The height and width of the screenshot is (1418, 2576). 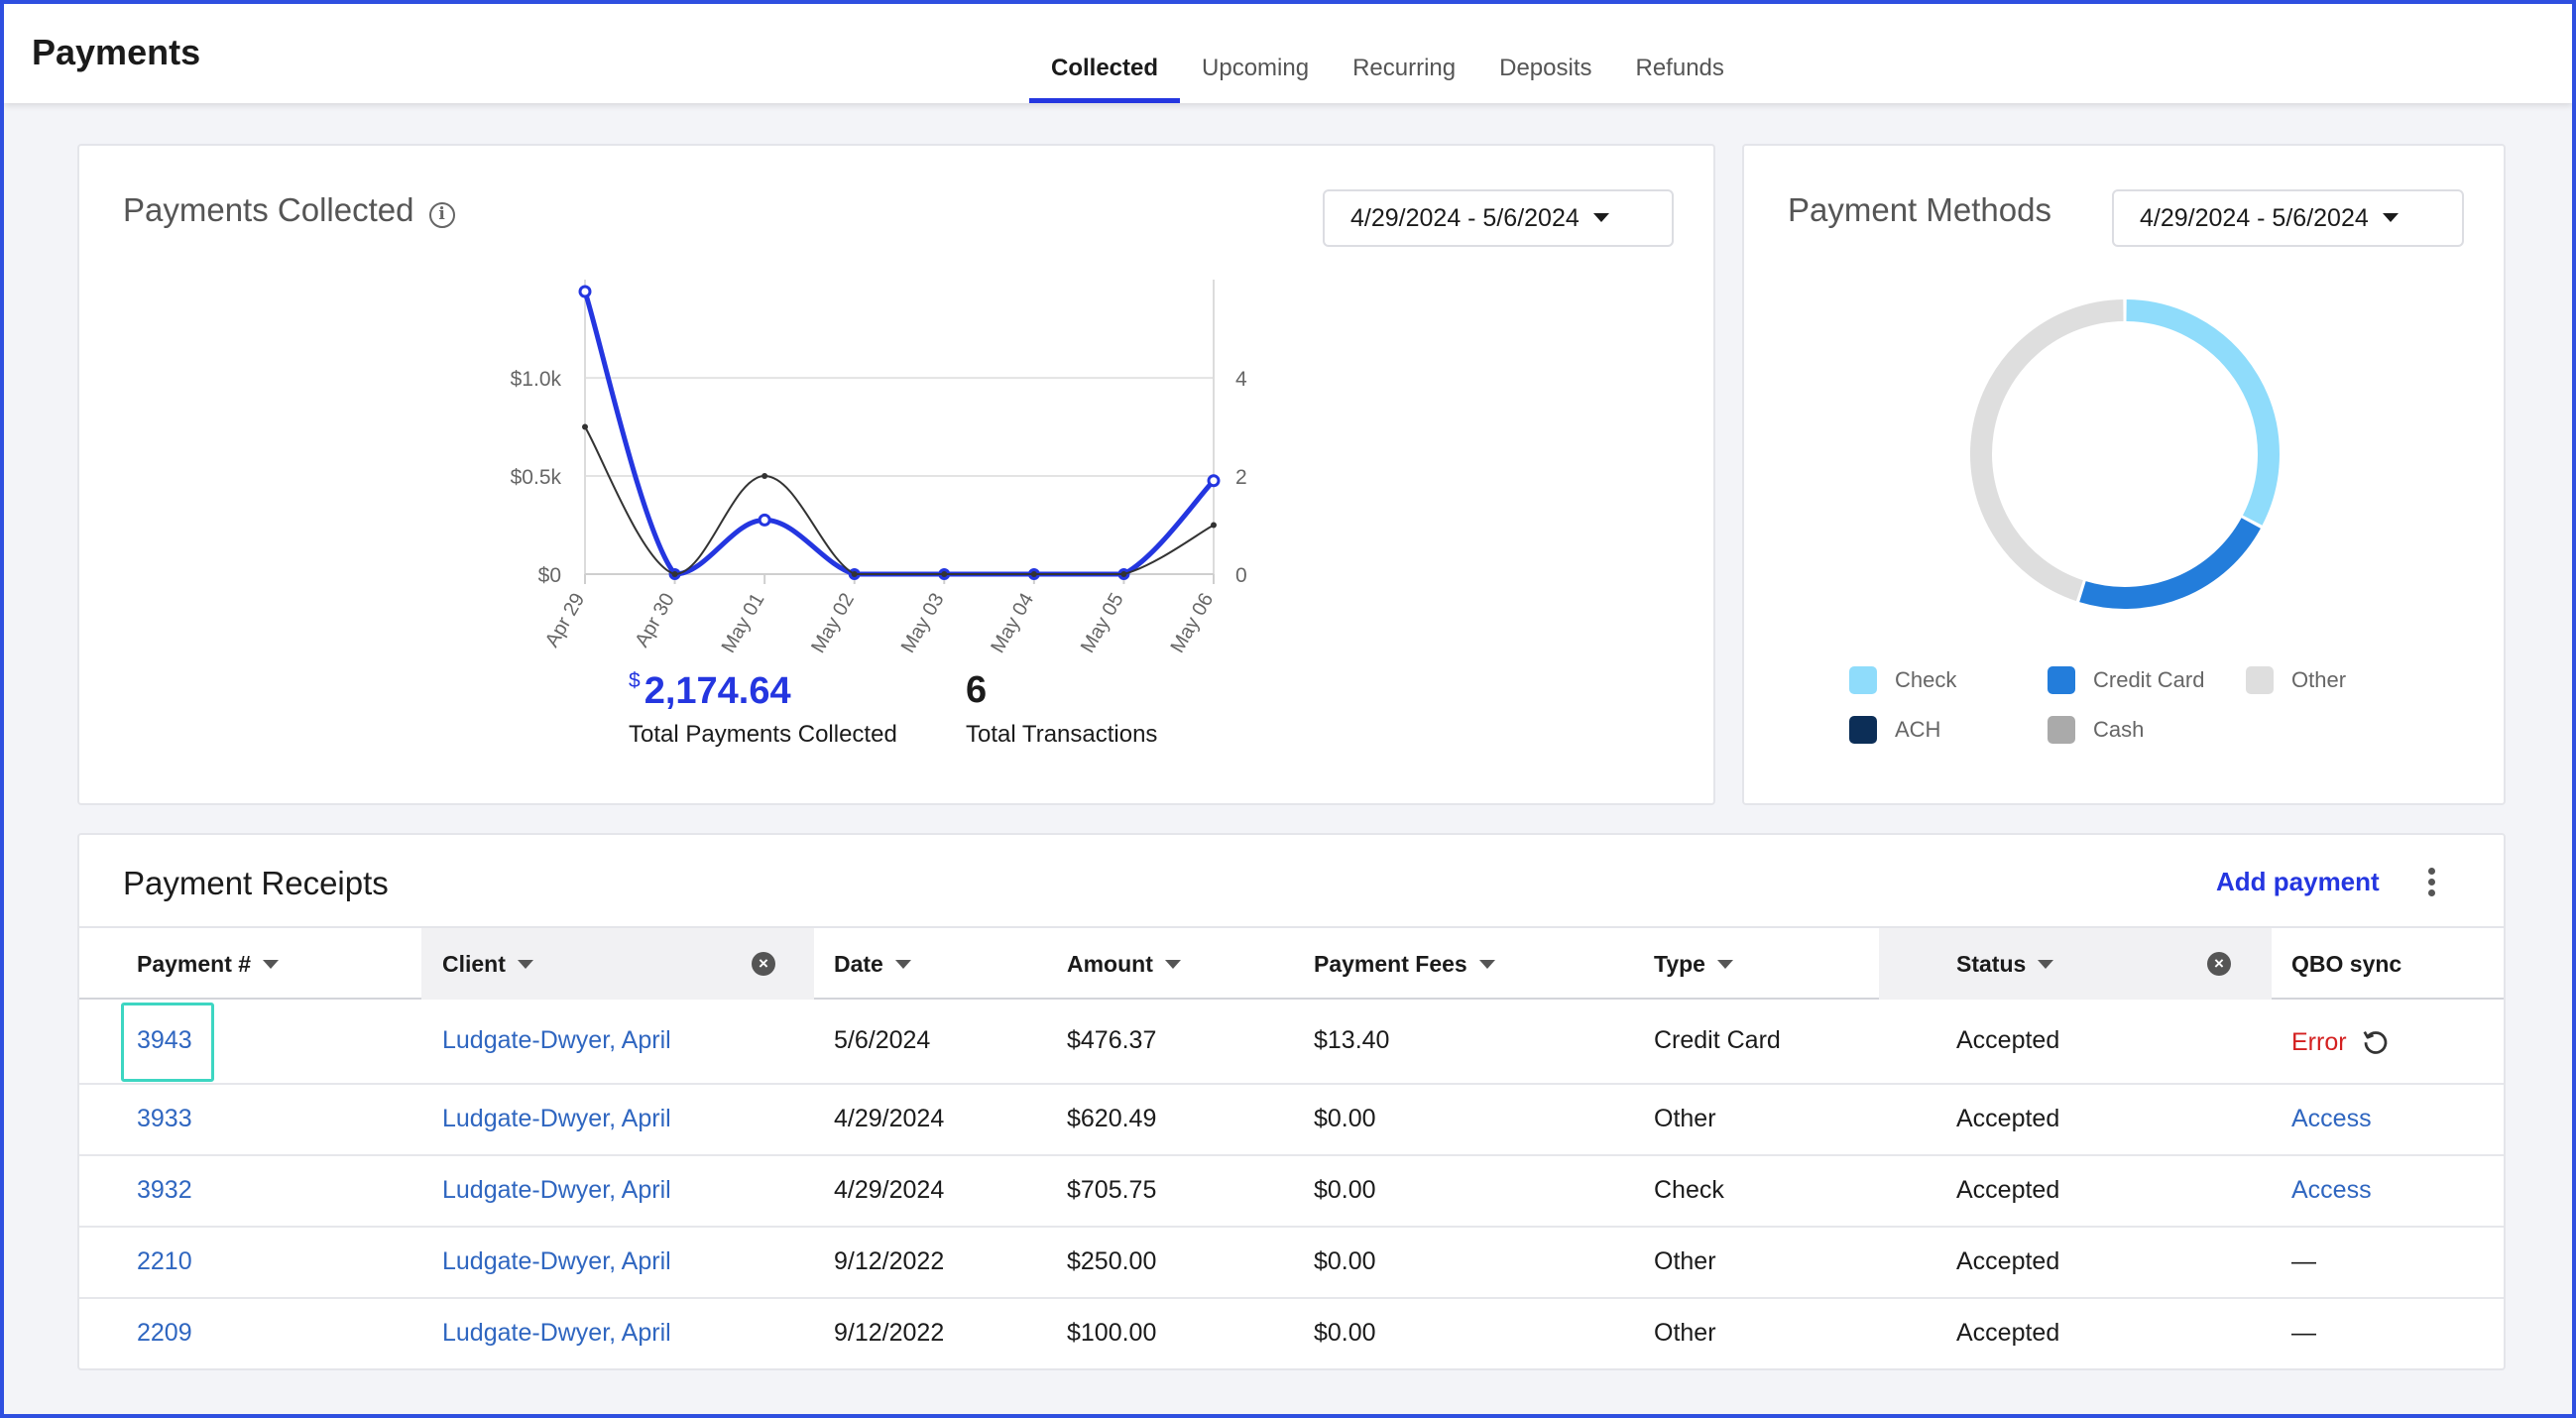 I want to click on x-tick-label: May 01, so click(x=744, y=623).